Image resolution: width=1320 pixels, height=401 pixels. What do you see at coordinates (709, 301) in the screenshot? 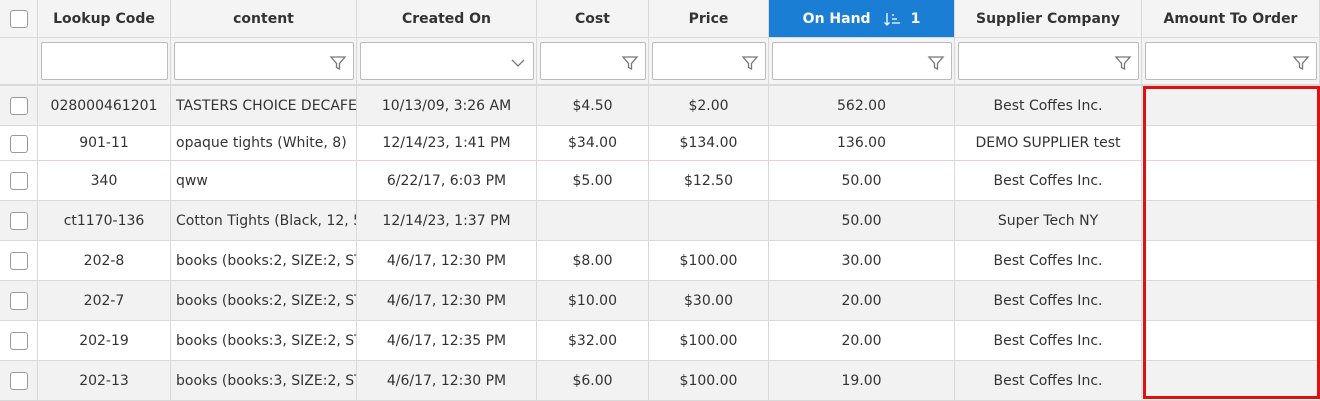
I see `data-cell: $30.00` at bounding box center [709, 301].